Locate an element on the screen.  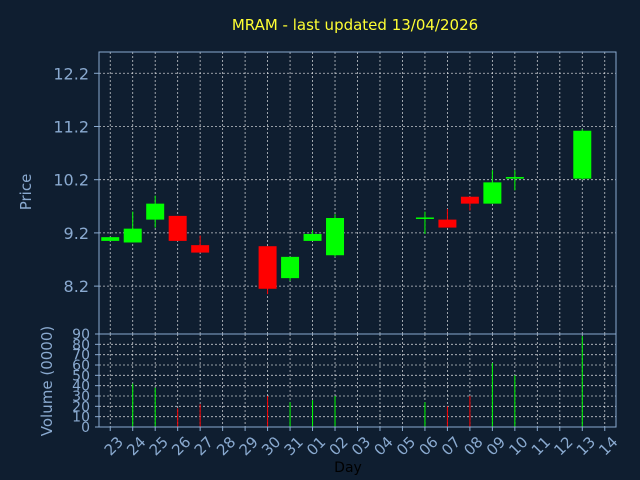
price-tick-label: 12.2 is located at coordinates (71, 73).